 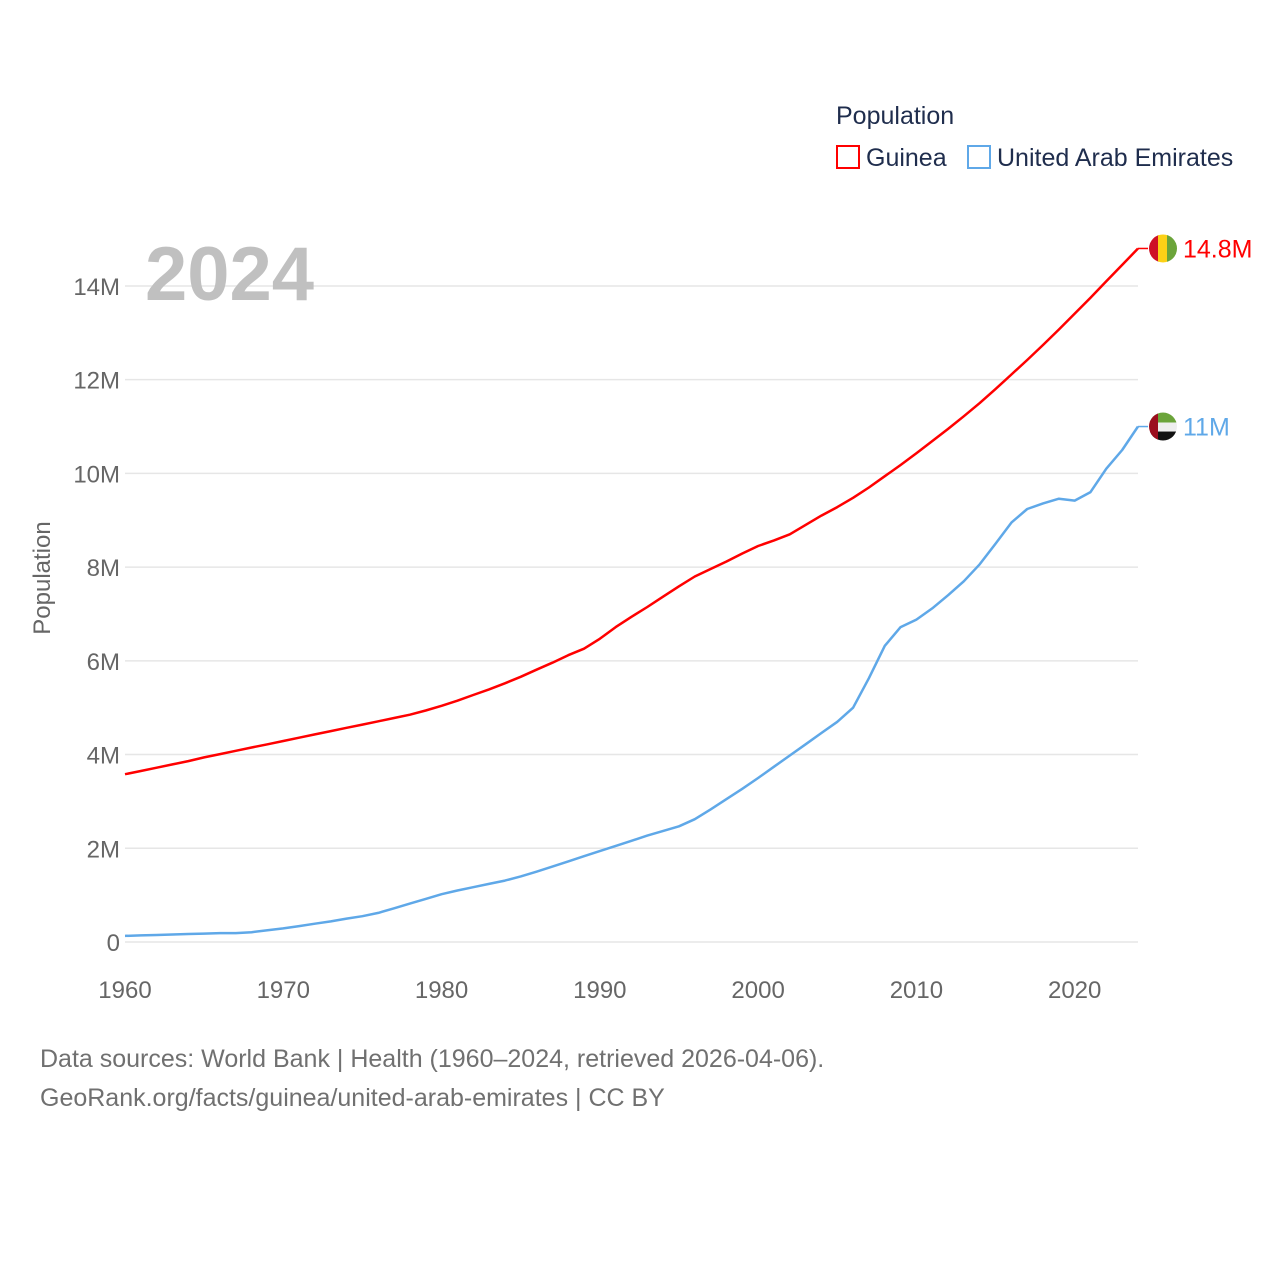 What do you see at coordinates (1074, 990) in the screenshot?
I see `x-tick-label: 2020` at bounding box center [1074, 990].